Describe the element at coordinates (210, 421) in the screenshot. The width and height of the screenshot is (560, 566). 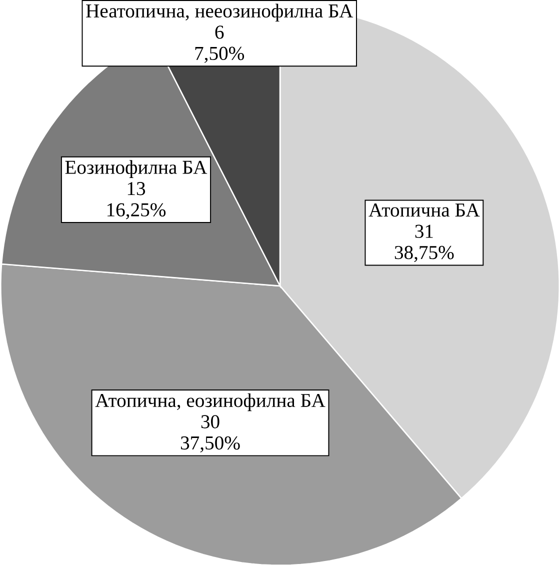
I see `data-label: 30` at that location.